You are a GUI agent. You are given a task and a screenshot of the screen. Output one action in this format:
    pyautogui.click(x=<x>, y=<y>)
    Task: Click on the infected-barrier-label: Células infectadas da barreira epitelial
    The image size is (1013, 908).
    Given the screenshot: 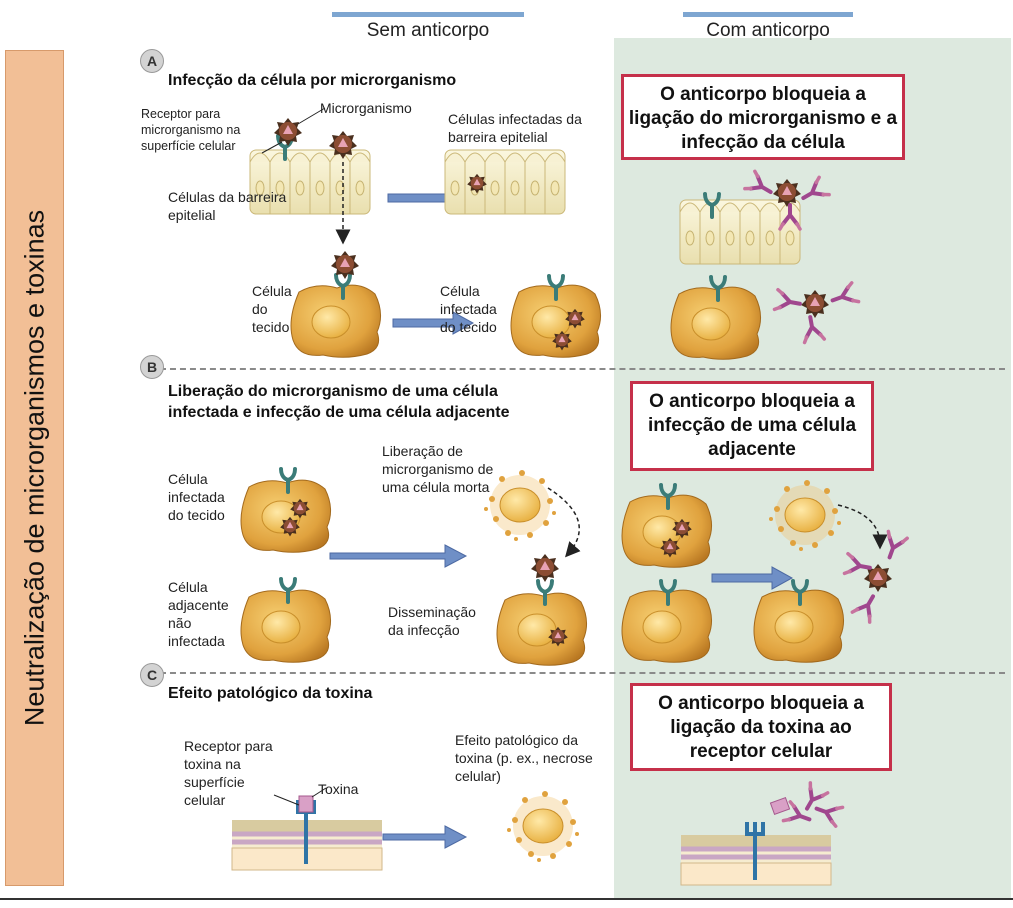 What is the action you would take?
    pyautogui.click(x=515, y=128)
    